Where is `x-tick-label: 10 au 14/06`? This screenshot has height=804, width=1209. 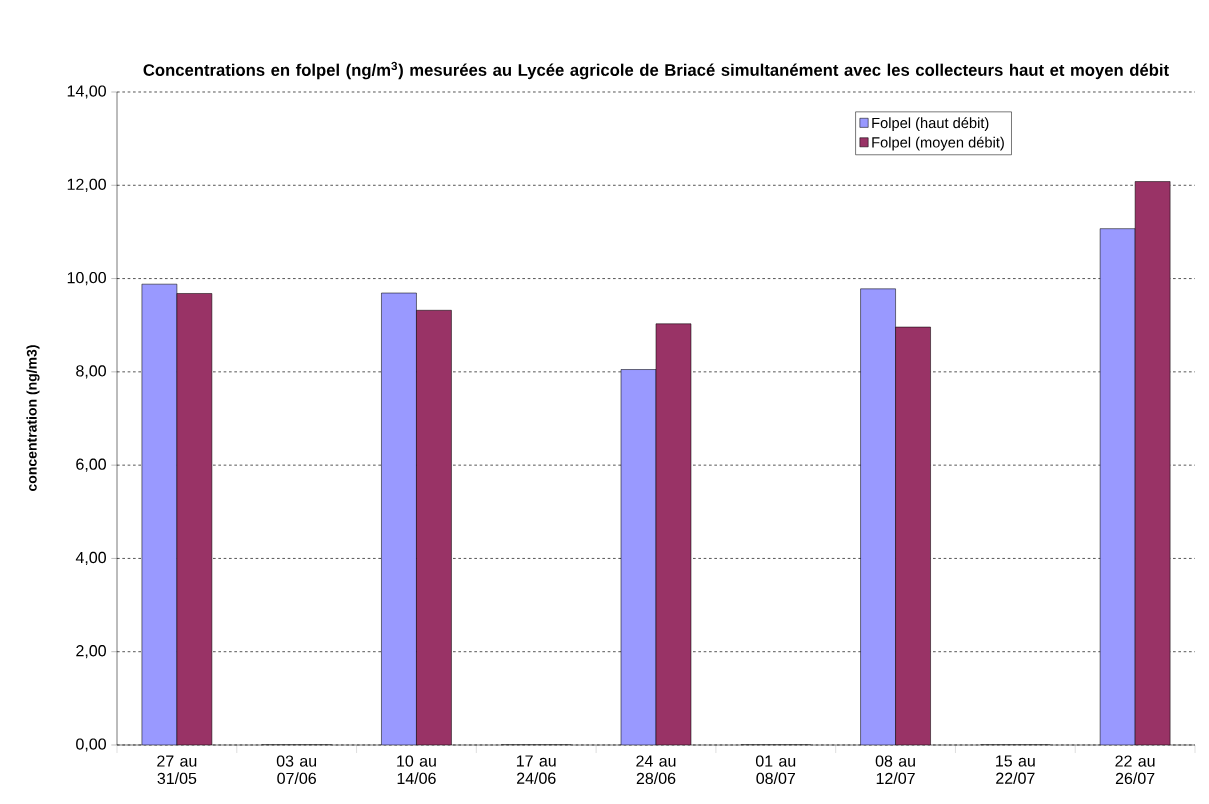 x-tick-label: 10 au 14/06 is located at coordinates (416, 770).